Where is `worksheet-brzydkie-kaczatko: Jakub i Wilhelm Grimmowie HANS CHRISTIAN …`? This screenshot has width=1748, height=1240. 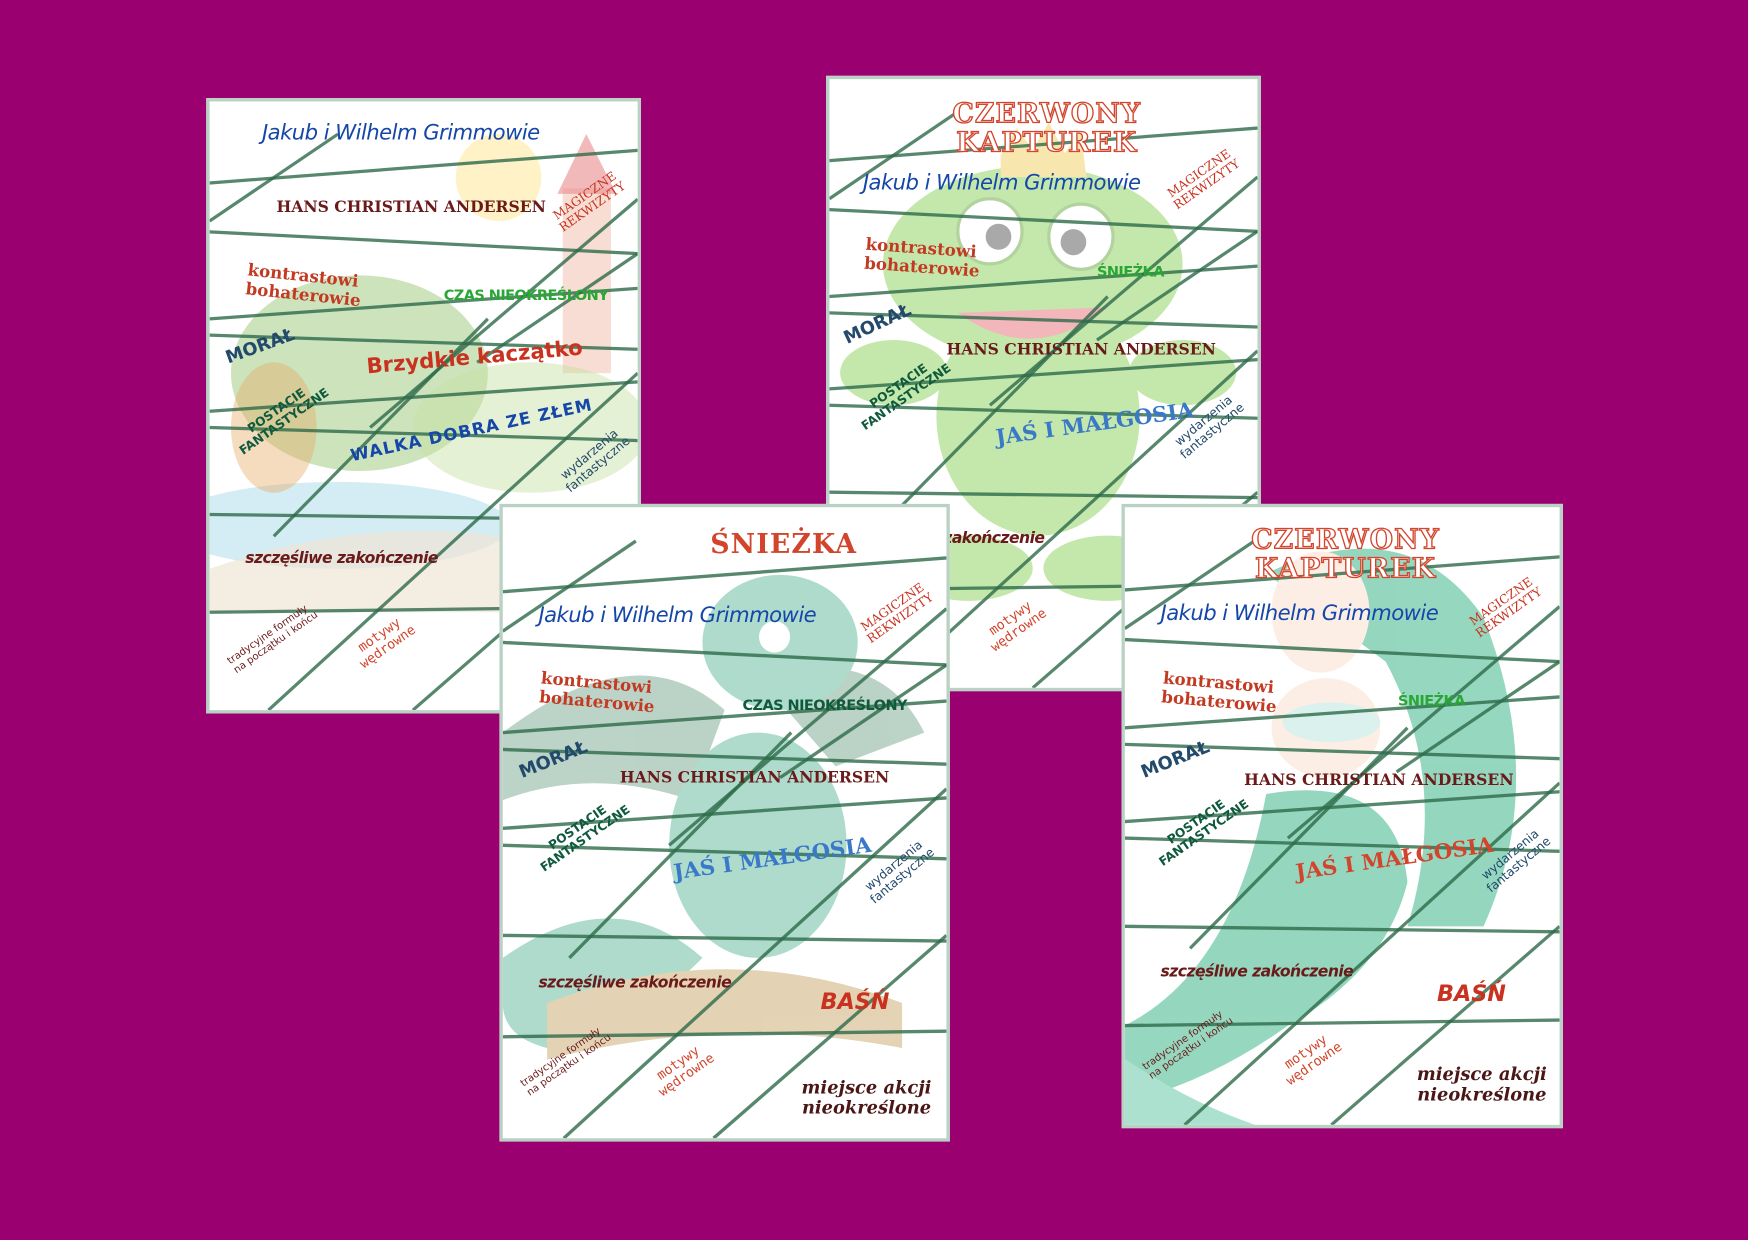
worksheet-brzydkie-kaczatko: Jakub i Wilhelm Grimmowie HANS CHRISTIAN … is located at coordinates (424, 406).